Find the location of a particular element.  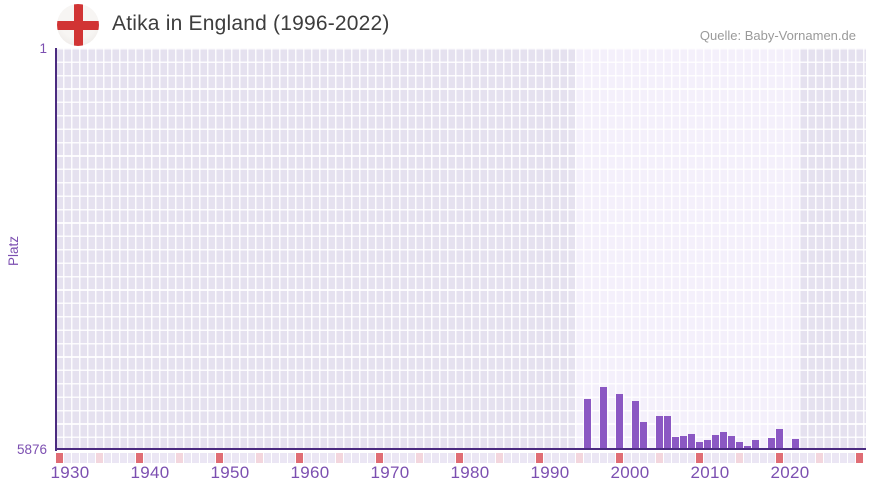

page-title: Atika in England (1996-2022) is located at coordinates (251, 23).